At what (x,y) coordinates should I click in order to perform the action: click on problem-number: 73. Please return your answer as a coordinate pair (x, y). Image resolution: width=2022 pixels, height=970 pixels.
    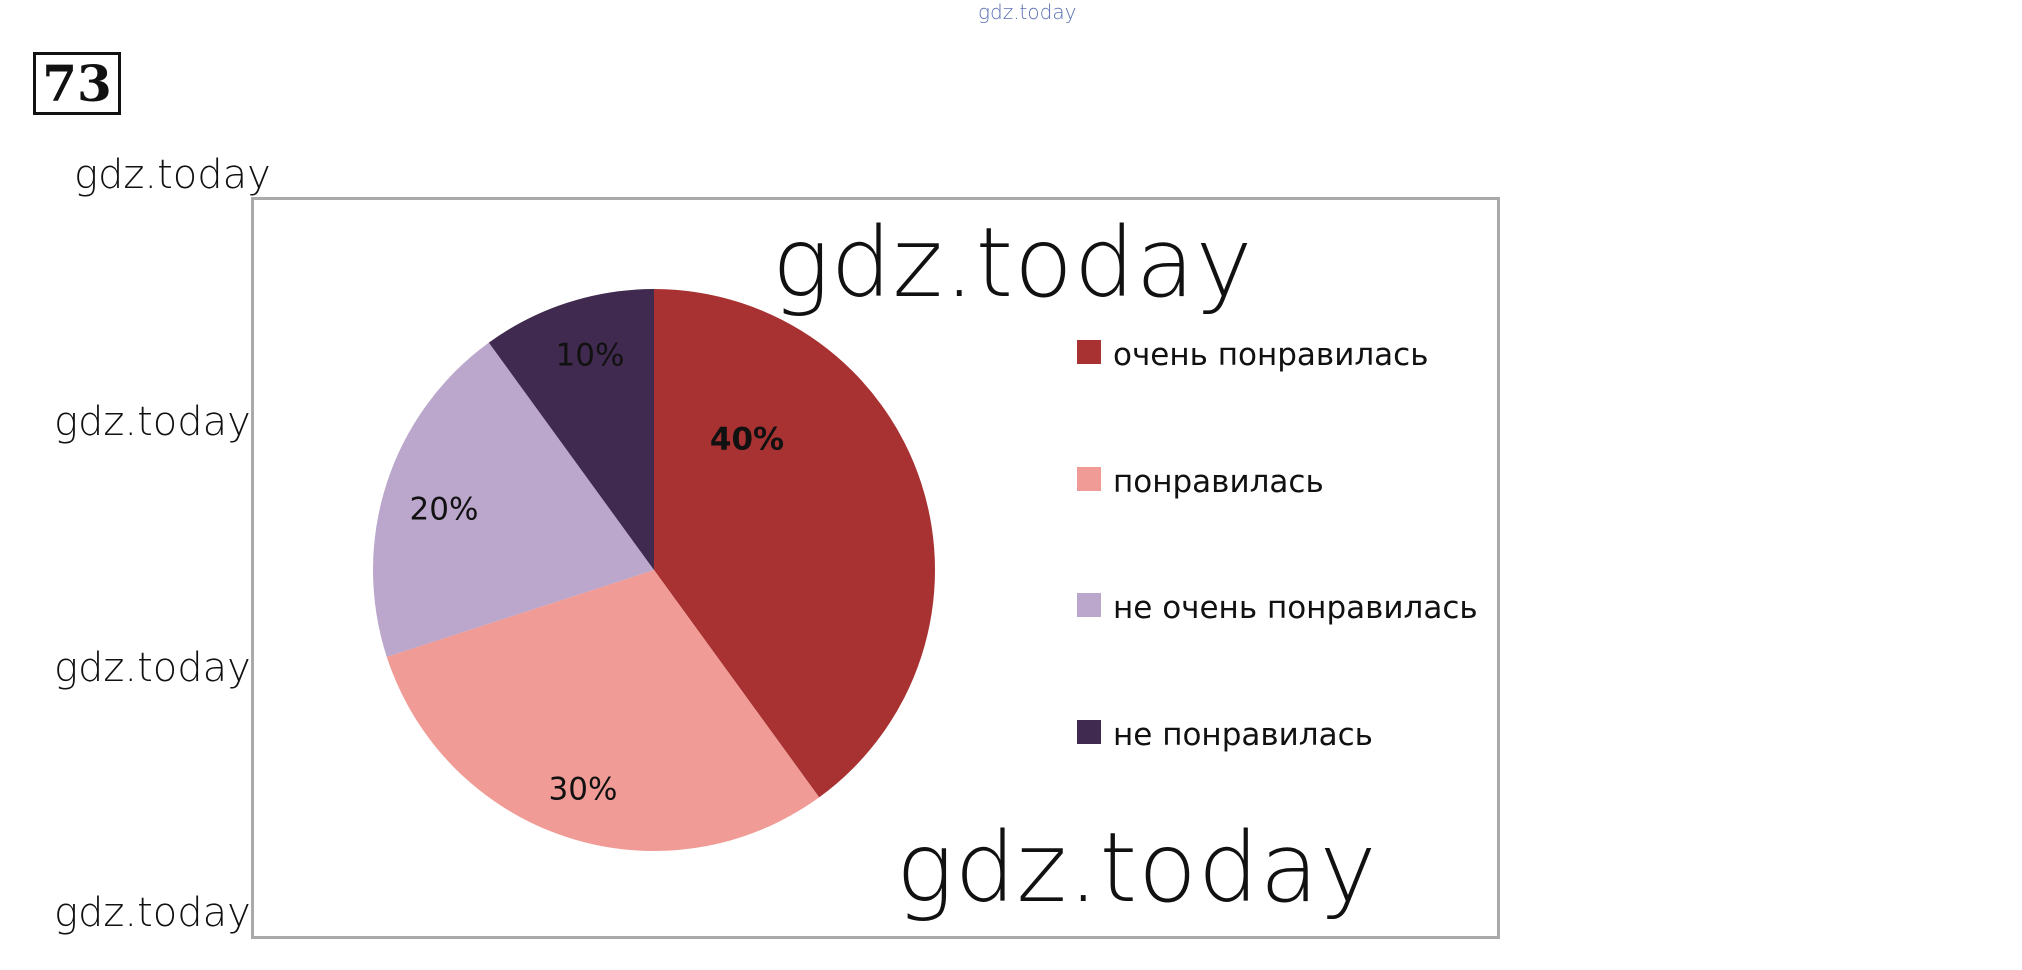
    Looking at the image, I should click on (77, 83).